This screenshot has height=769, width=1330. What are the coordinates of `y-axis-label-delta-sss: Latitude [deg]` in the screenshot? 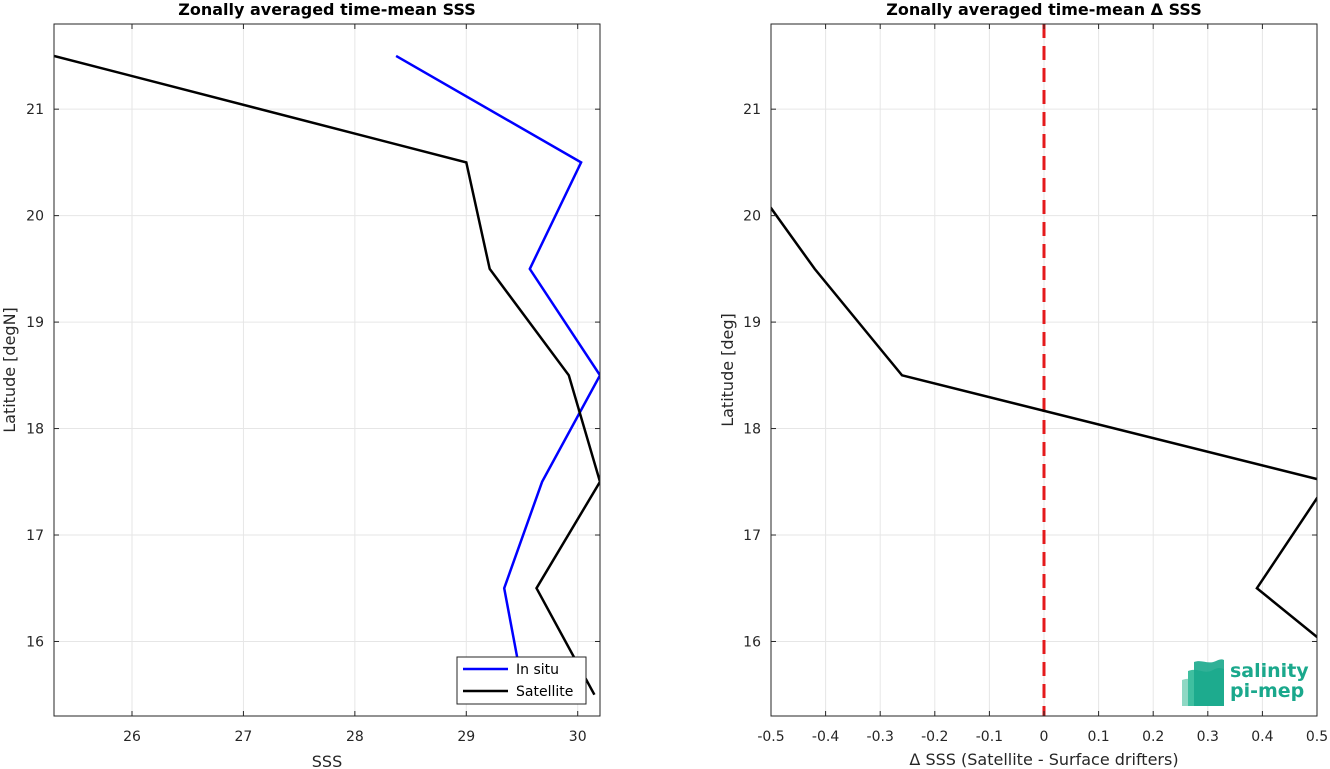 It's located at (727, 370).